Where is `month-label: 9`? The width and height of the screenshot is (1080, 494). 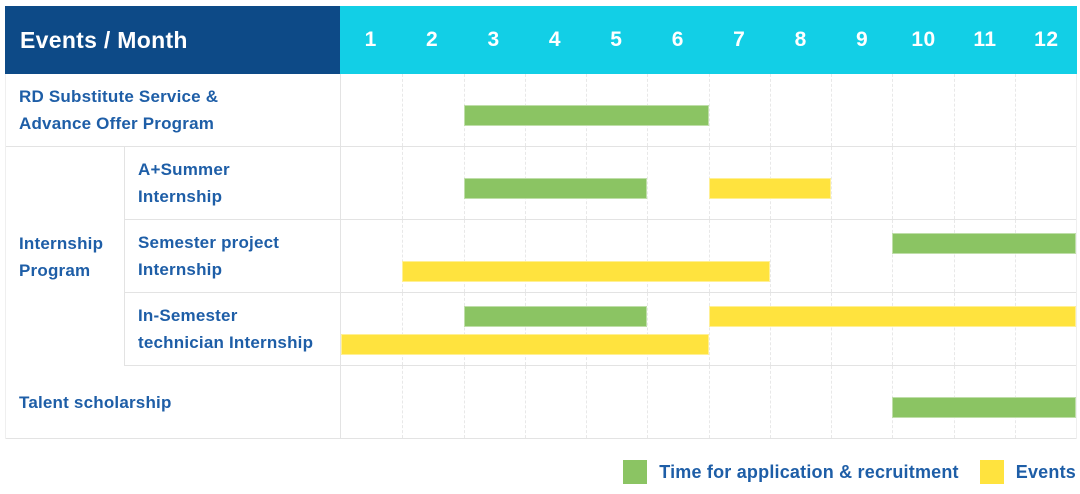
month-label: 9 is located at coordinates (862, 39).